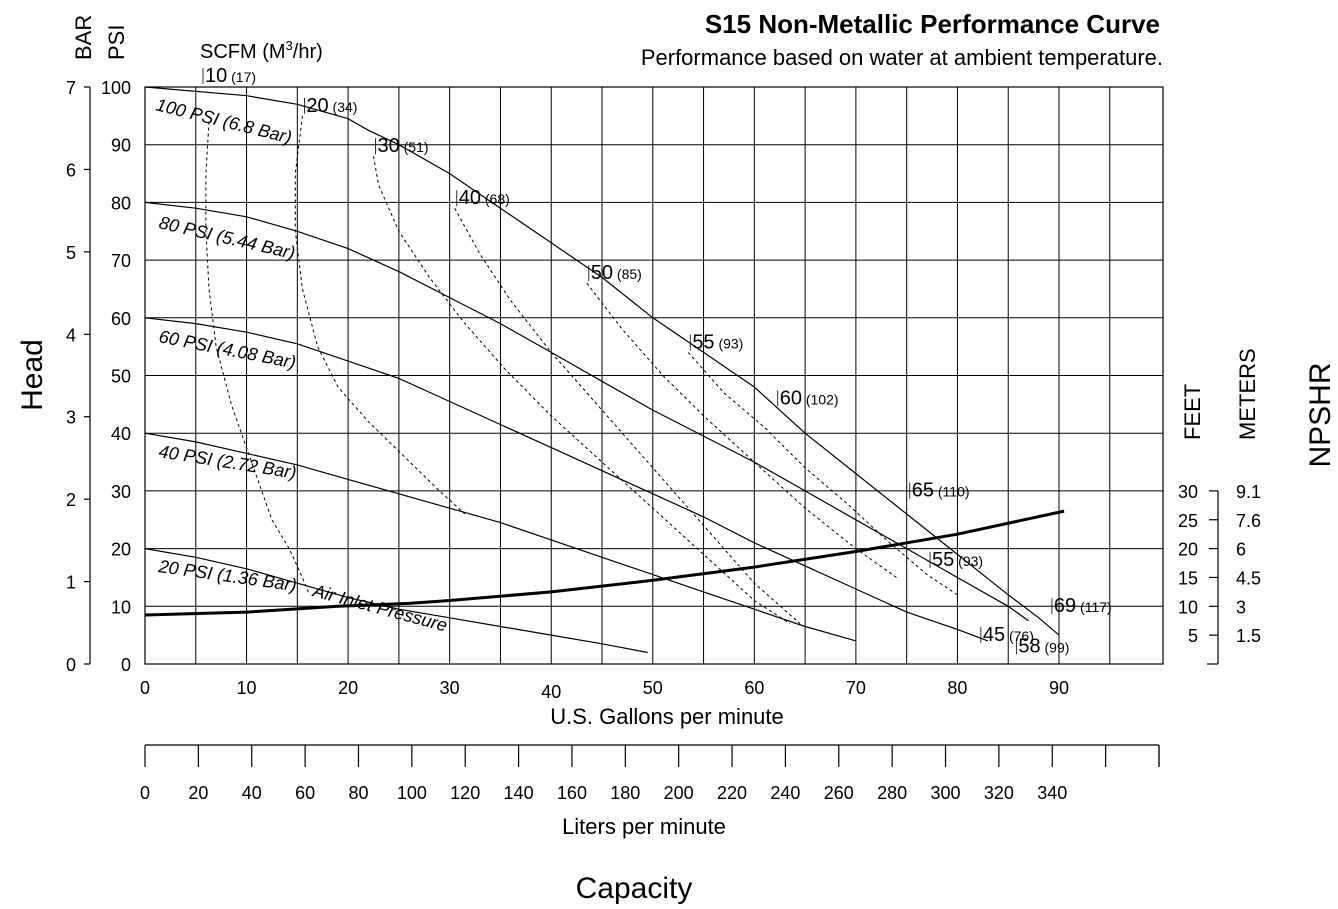  I want to click on scfm-curve-label: 30 (51), so click(403, 146).